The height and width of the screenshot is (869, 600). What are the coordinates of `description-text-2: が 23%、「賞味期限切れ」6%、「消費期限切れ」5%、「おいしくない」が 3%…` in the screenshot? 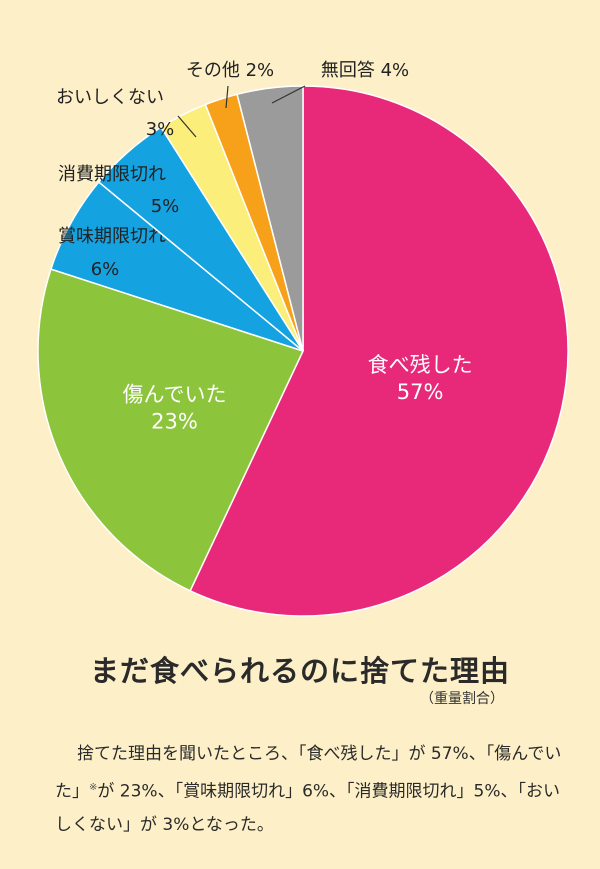 It's located at (308, 808).